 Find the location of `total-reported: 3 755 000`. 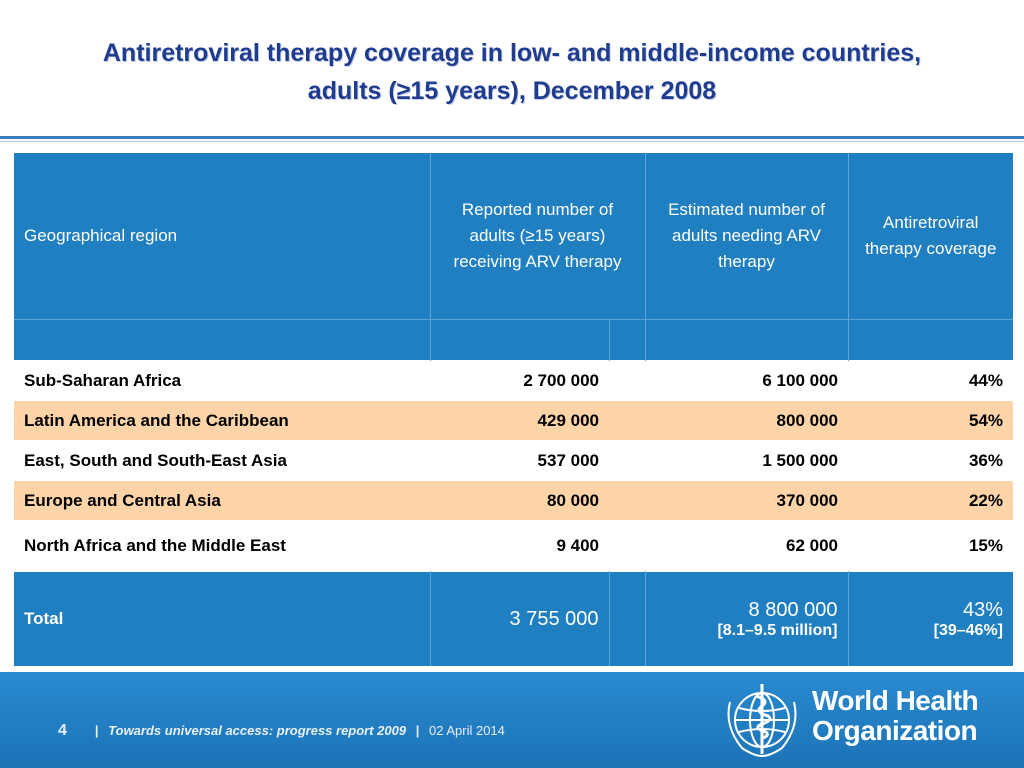

total-reported: 3 755 000 is located at coordinates (520, 618).